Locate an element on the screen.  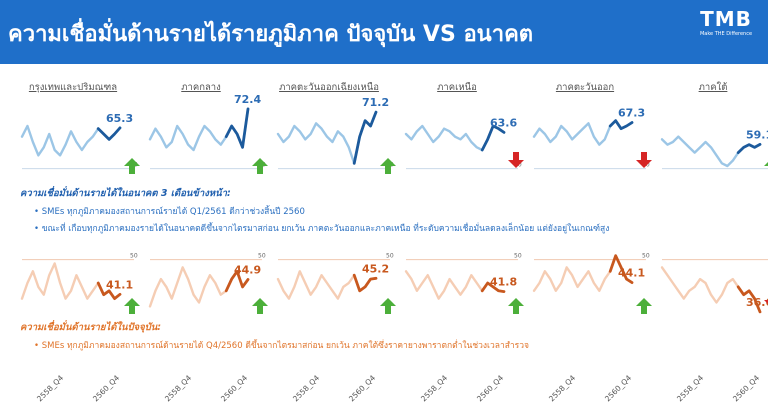
future-latest-value: 72.4 is located at coordinates (247, 99).